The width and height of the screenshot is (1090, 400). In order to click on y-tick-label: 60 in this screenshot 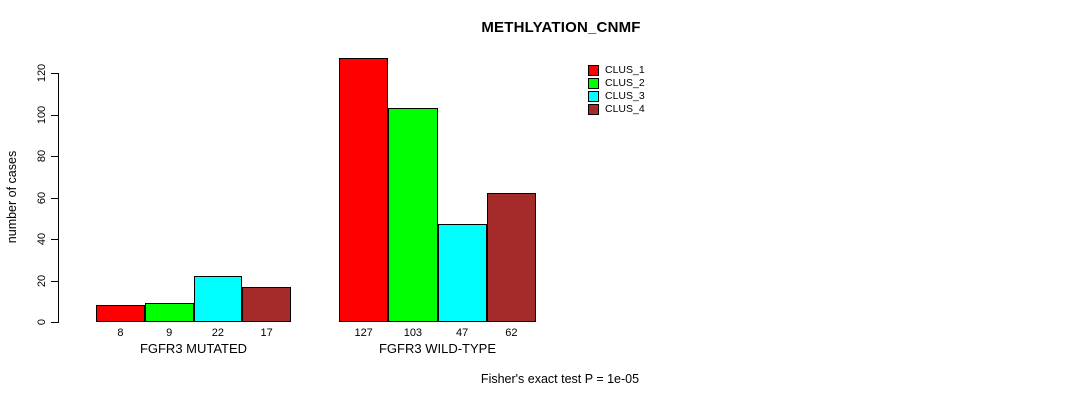, I will do `click(42, 197)`.